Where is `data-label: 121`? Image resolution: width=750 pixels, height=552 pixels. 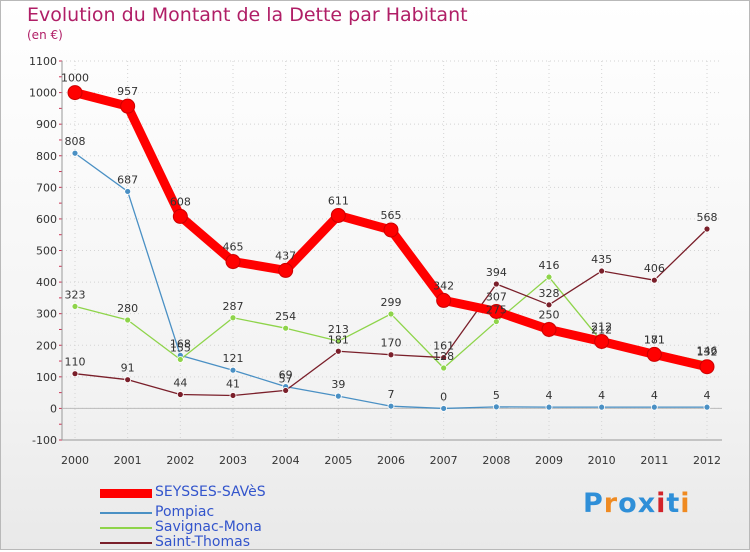
data-label: 121 is located at coordinates (233, 358).